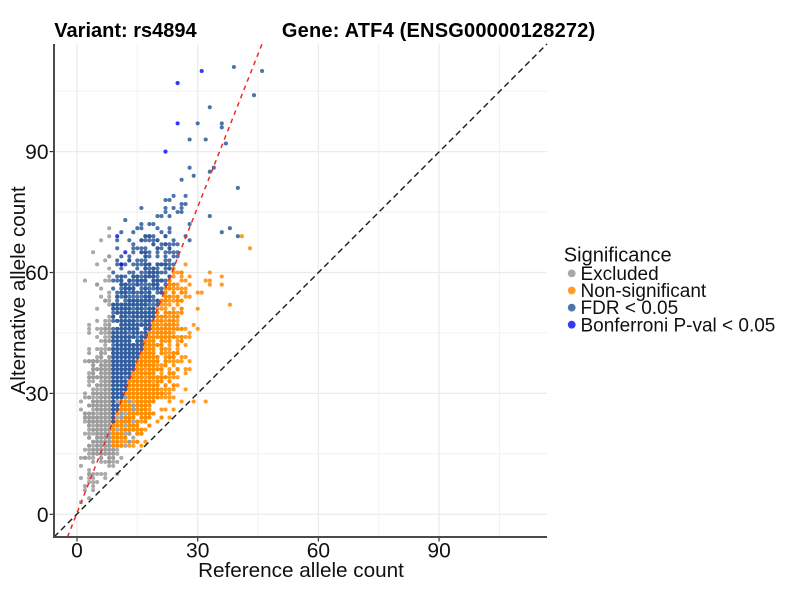 Image resolution: width=800 pixels, height=605 pixels. I want to click on svg-text: Alternative allele count, so click(18, 290).